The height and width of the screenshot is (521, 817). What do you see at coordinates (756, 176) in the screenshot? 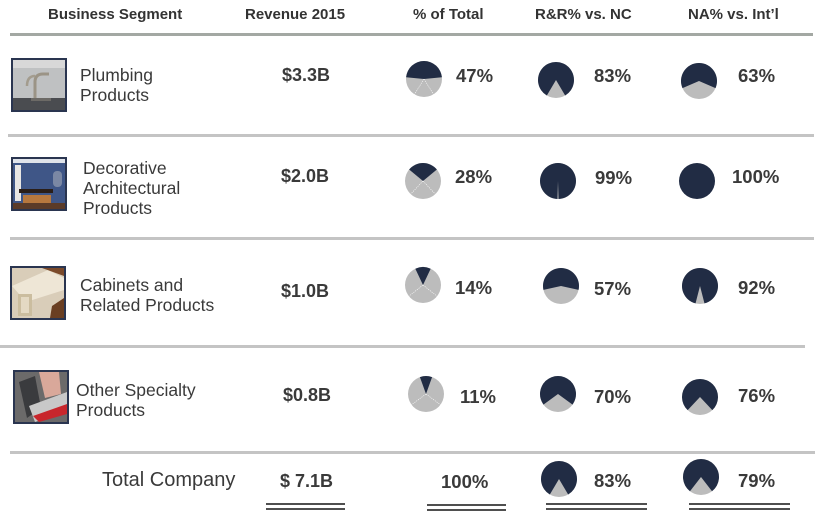
I see `na-vs-intl-label: 100%` at bounding box center [756, 176].